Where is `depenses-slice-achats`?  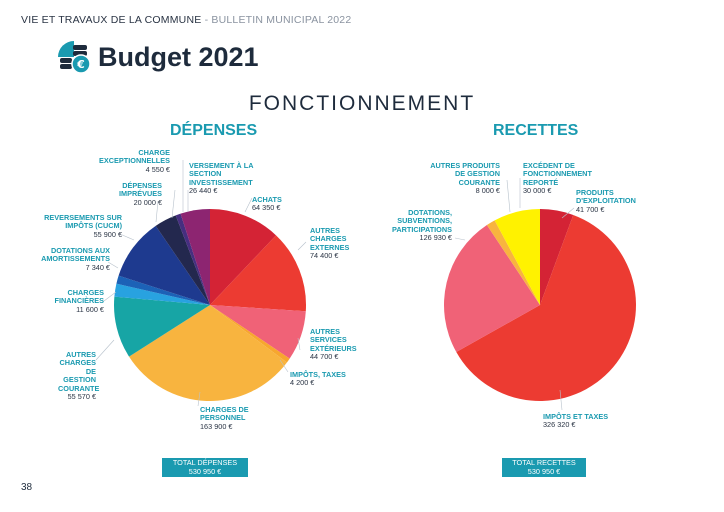
depenses-slice-achats is located at coordinates (243, 257).